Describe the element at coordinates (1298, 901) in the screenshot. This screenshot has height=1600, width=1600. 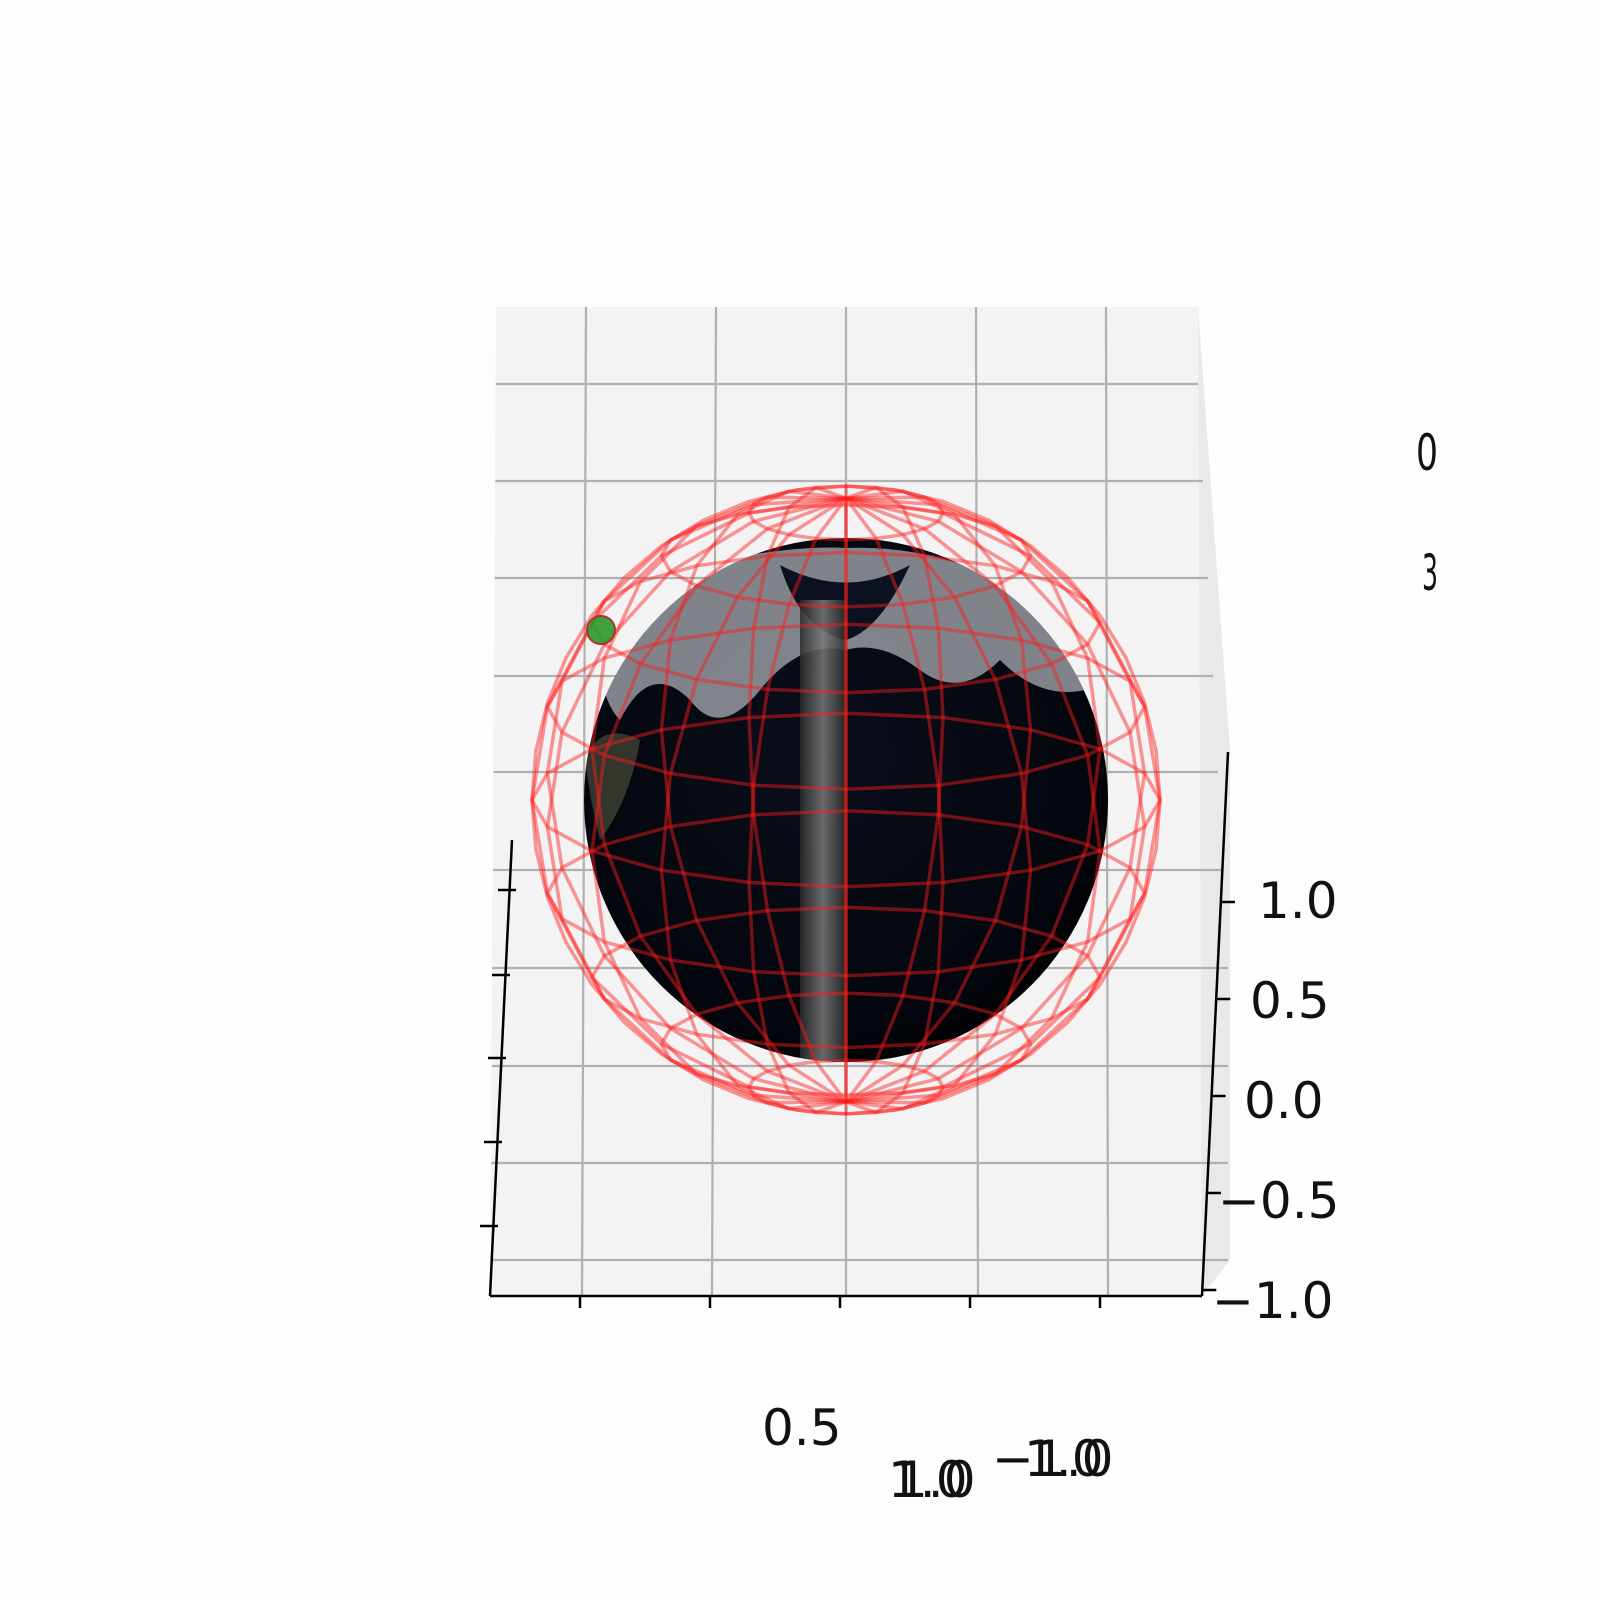
I see `z-tick-label: 1.0` at that location.